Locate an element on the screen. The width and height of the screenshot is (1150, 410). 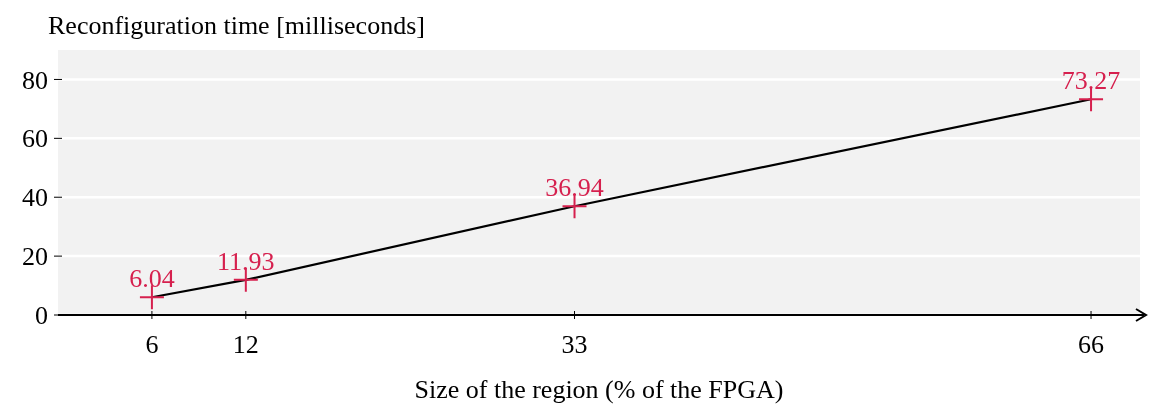
y-axis-title: Reconfiguration time [milliseconds] is located at coordinates (236, 25).